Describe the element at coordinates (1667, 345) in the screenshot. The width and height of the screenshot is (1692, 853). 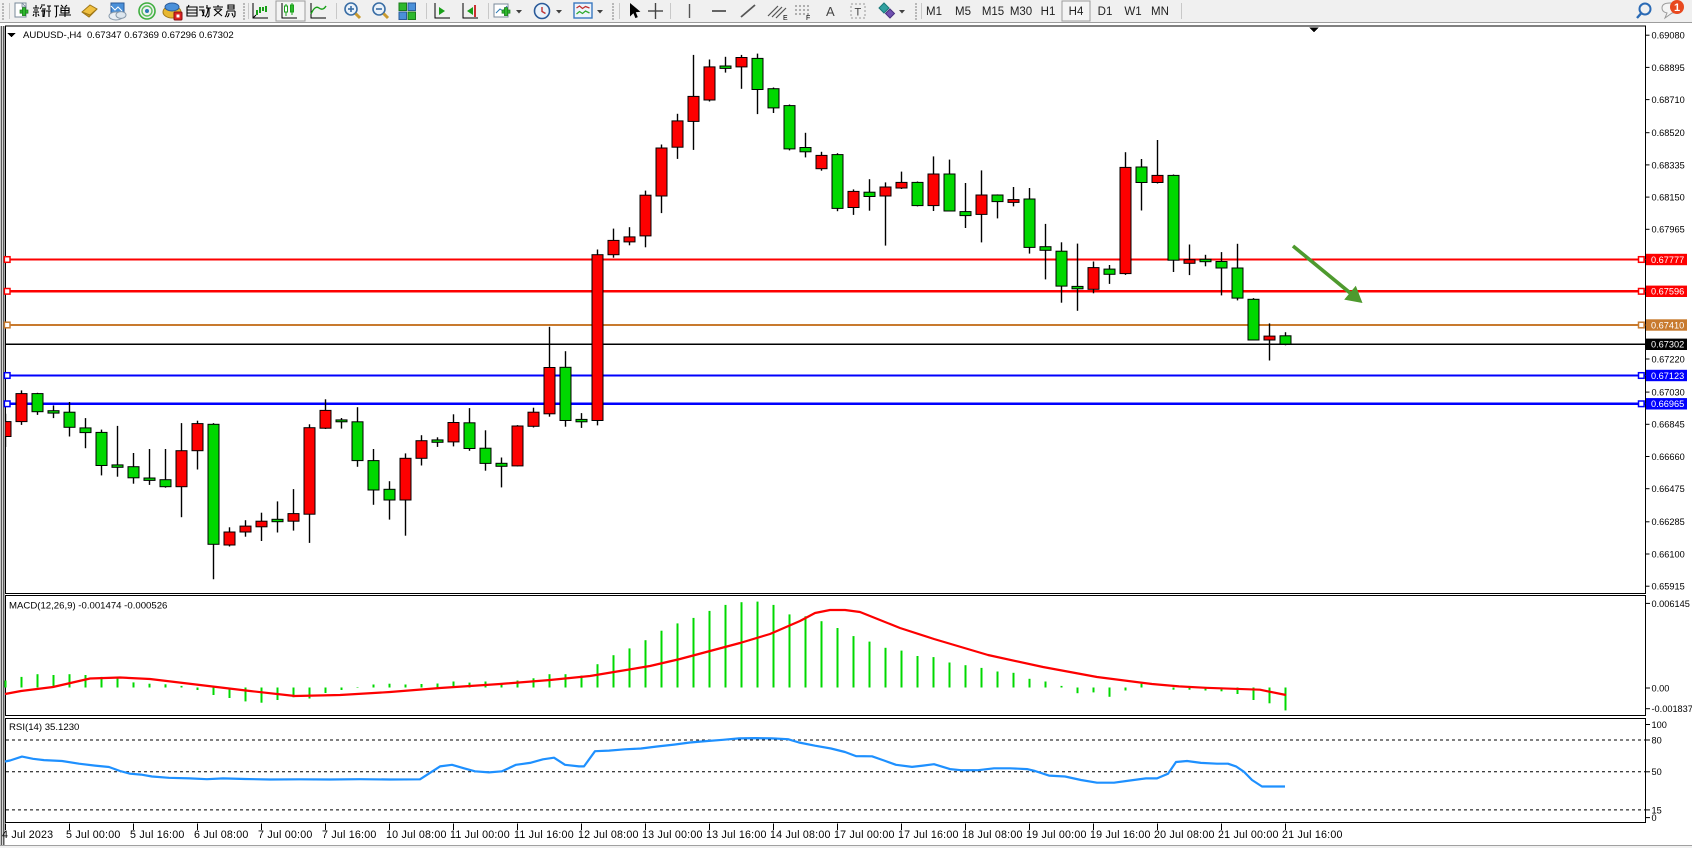
I see `svg-text: 0.67302` at that location.